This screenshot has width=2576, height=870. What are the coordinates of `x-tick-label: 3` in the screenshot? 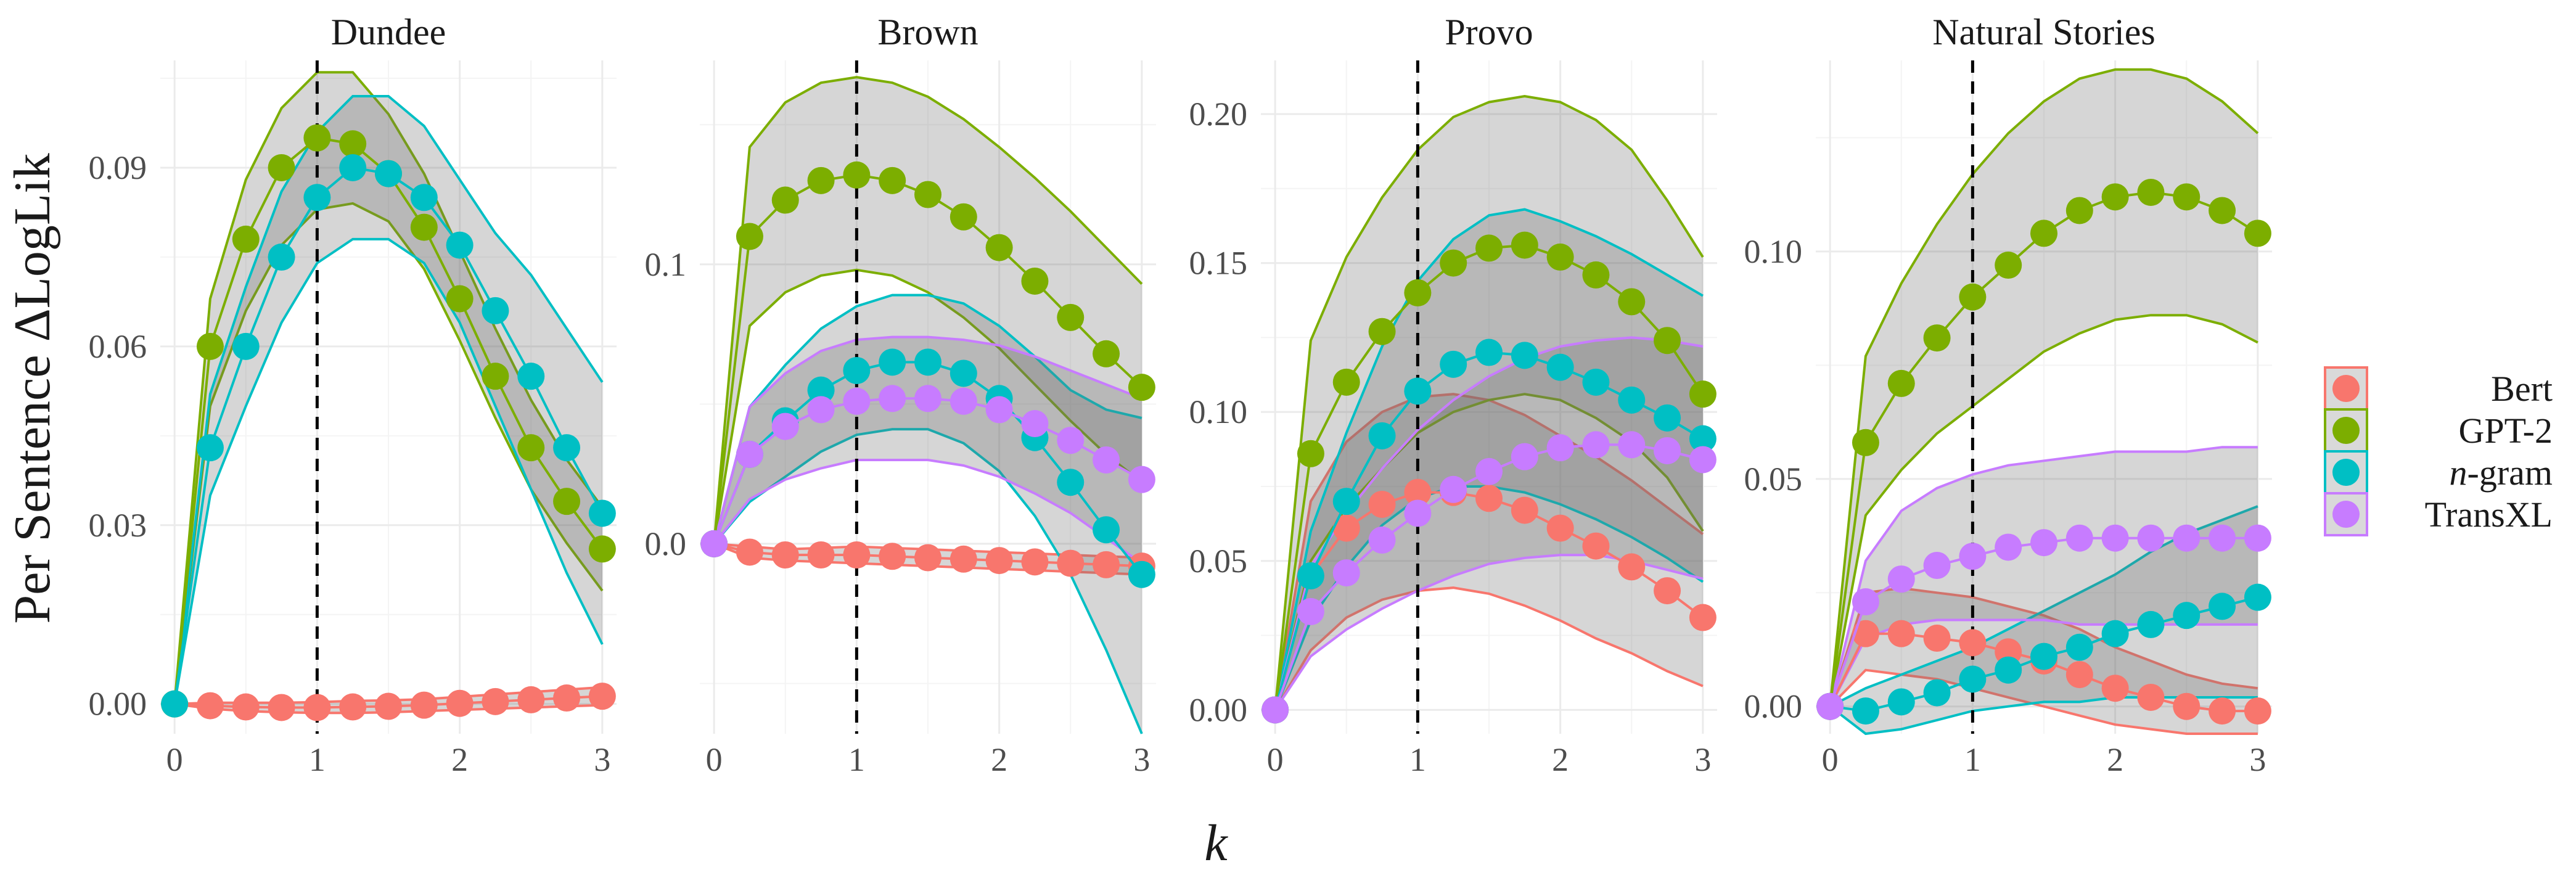 It's located at (2257, 759).